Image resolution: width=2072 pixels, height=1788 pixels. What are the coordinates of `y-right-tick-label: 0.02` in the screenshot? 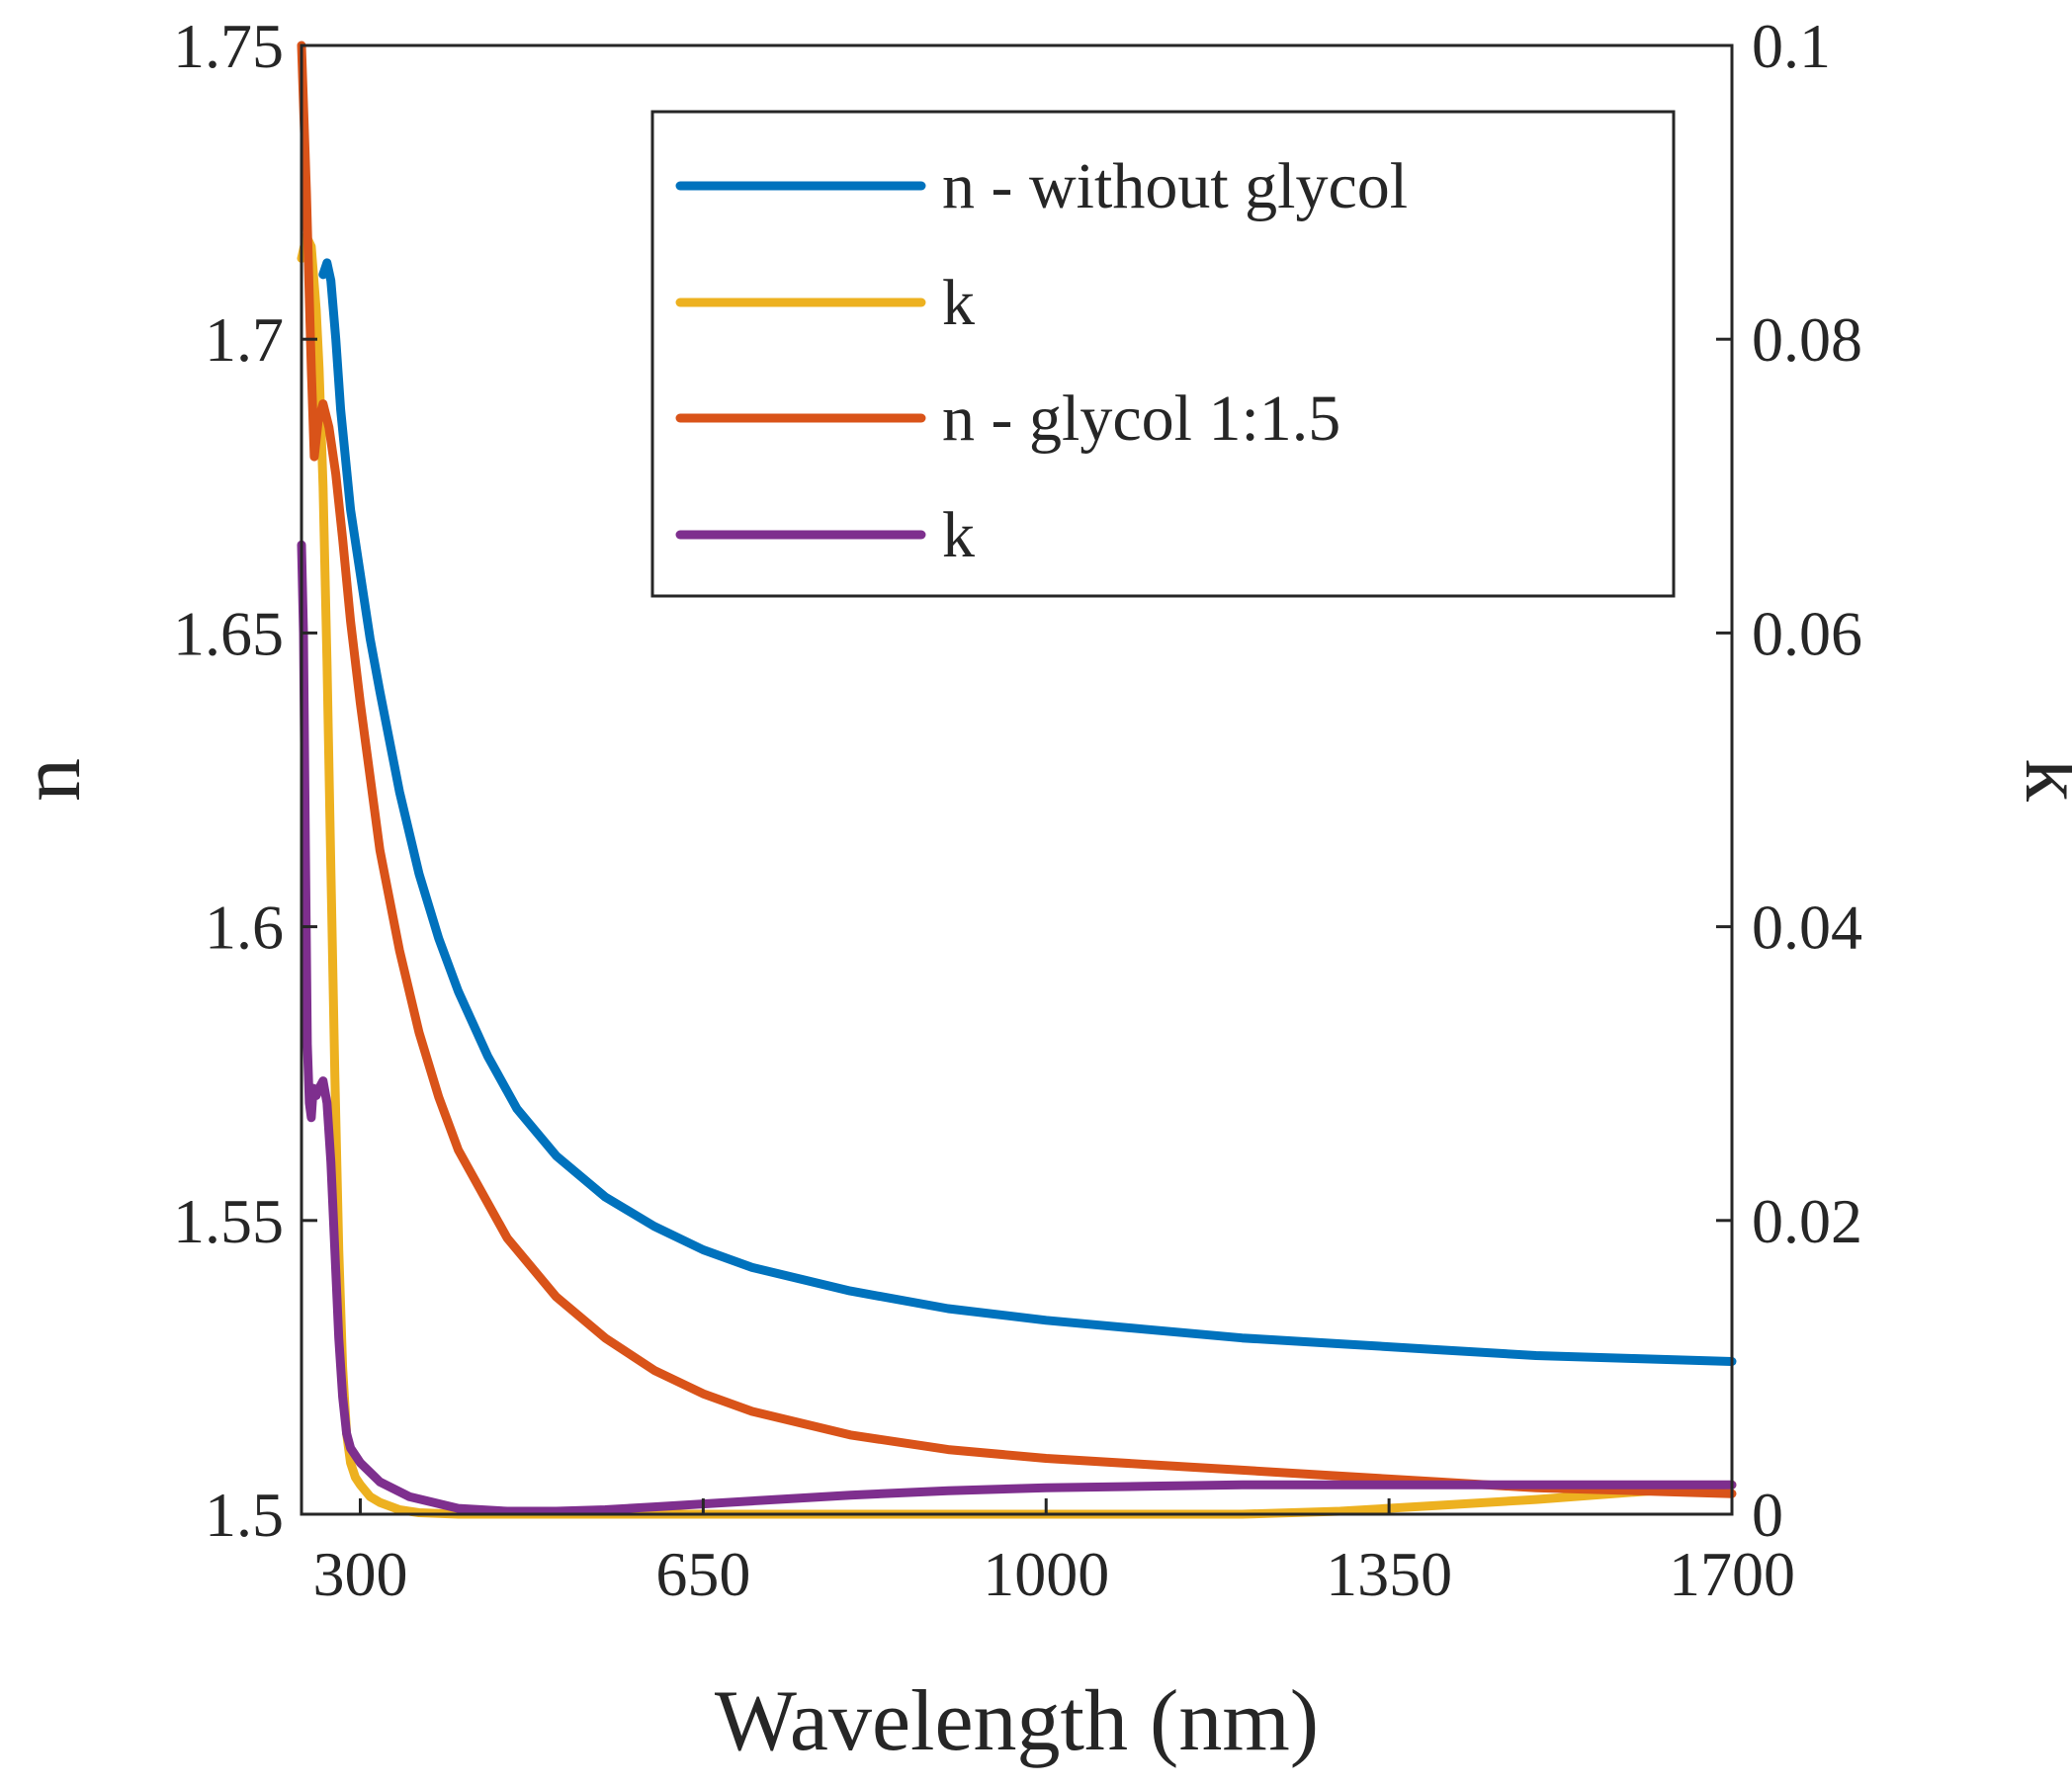 It's located at (1807, 1221).